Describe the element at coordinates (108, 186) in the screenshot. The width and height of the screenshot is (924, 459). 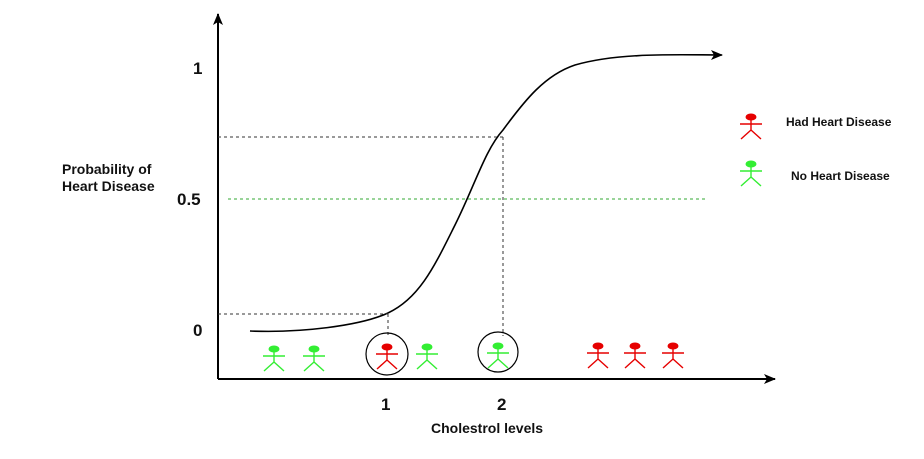
I see `y-axis-label-line2: Heart Disease` at that location.